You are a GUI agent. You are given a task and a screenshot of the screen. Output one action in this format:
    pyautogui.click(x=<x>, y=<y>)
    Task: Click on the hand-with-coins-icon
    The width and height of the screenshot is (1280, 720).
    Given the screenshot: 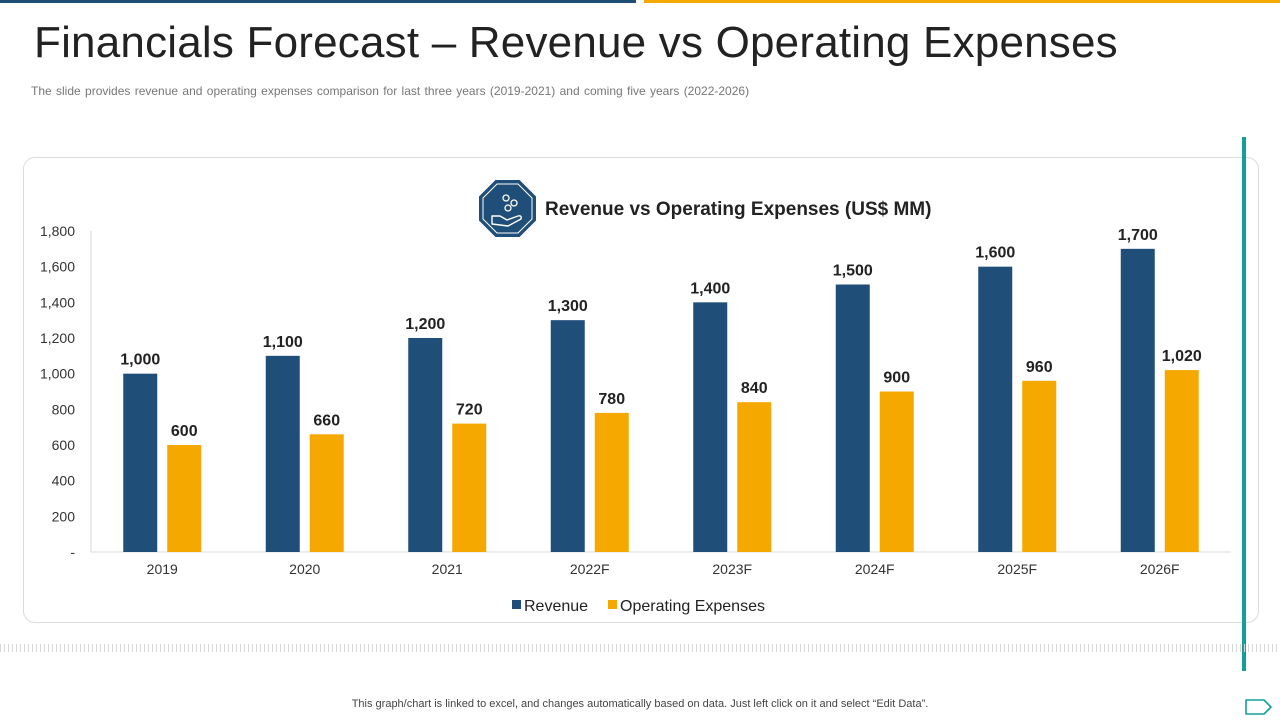 What is the action you would take?
    pyautogui.click(x=507, y=208)
    